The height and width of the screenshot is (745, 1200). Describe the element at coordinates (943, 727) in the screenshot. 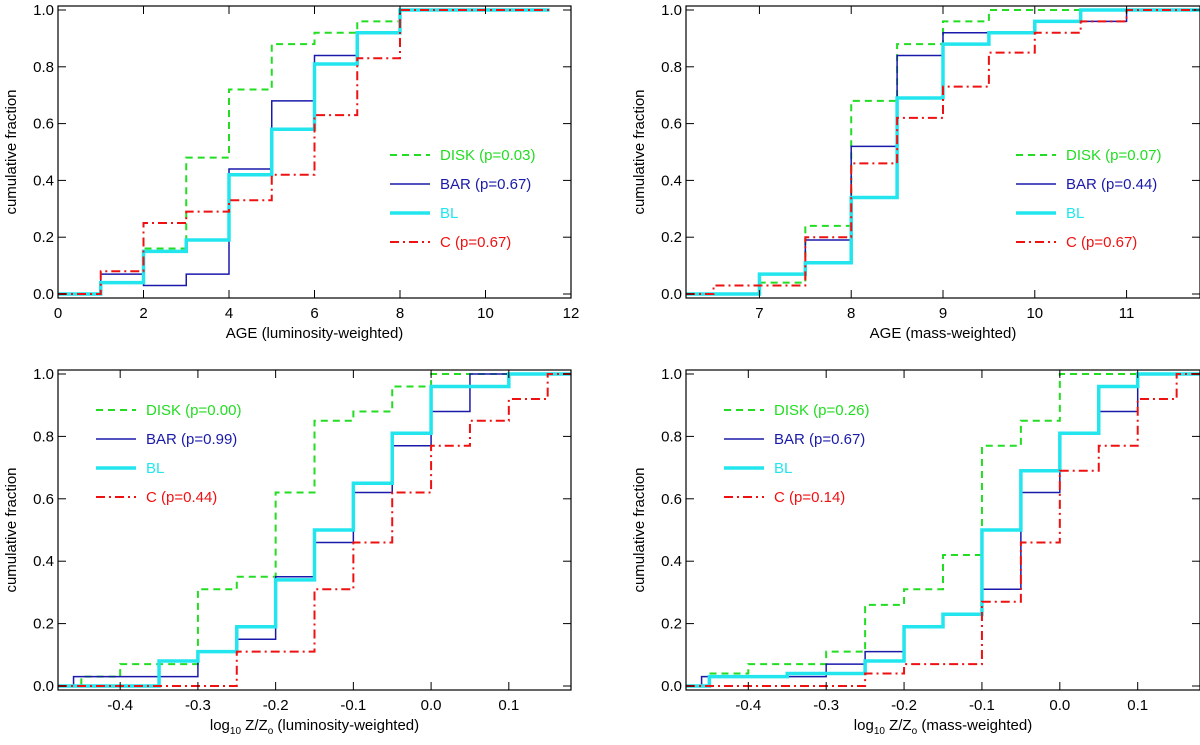

I see `x-axis-label: log10 Z/Zo (mass-weighted)` at that location.